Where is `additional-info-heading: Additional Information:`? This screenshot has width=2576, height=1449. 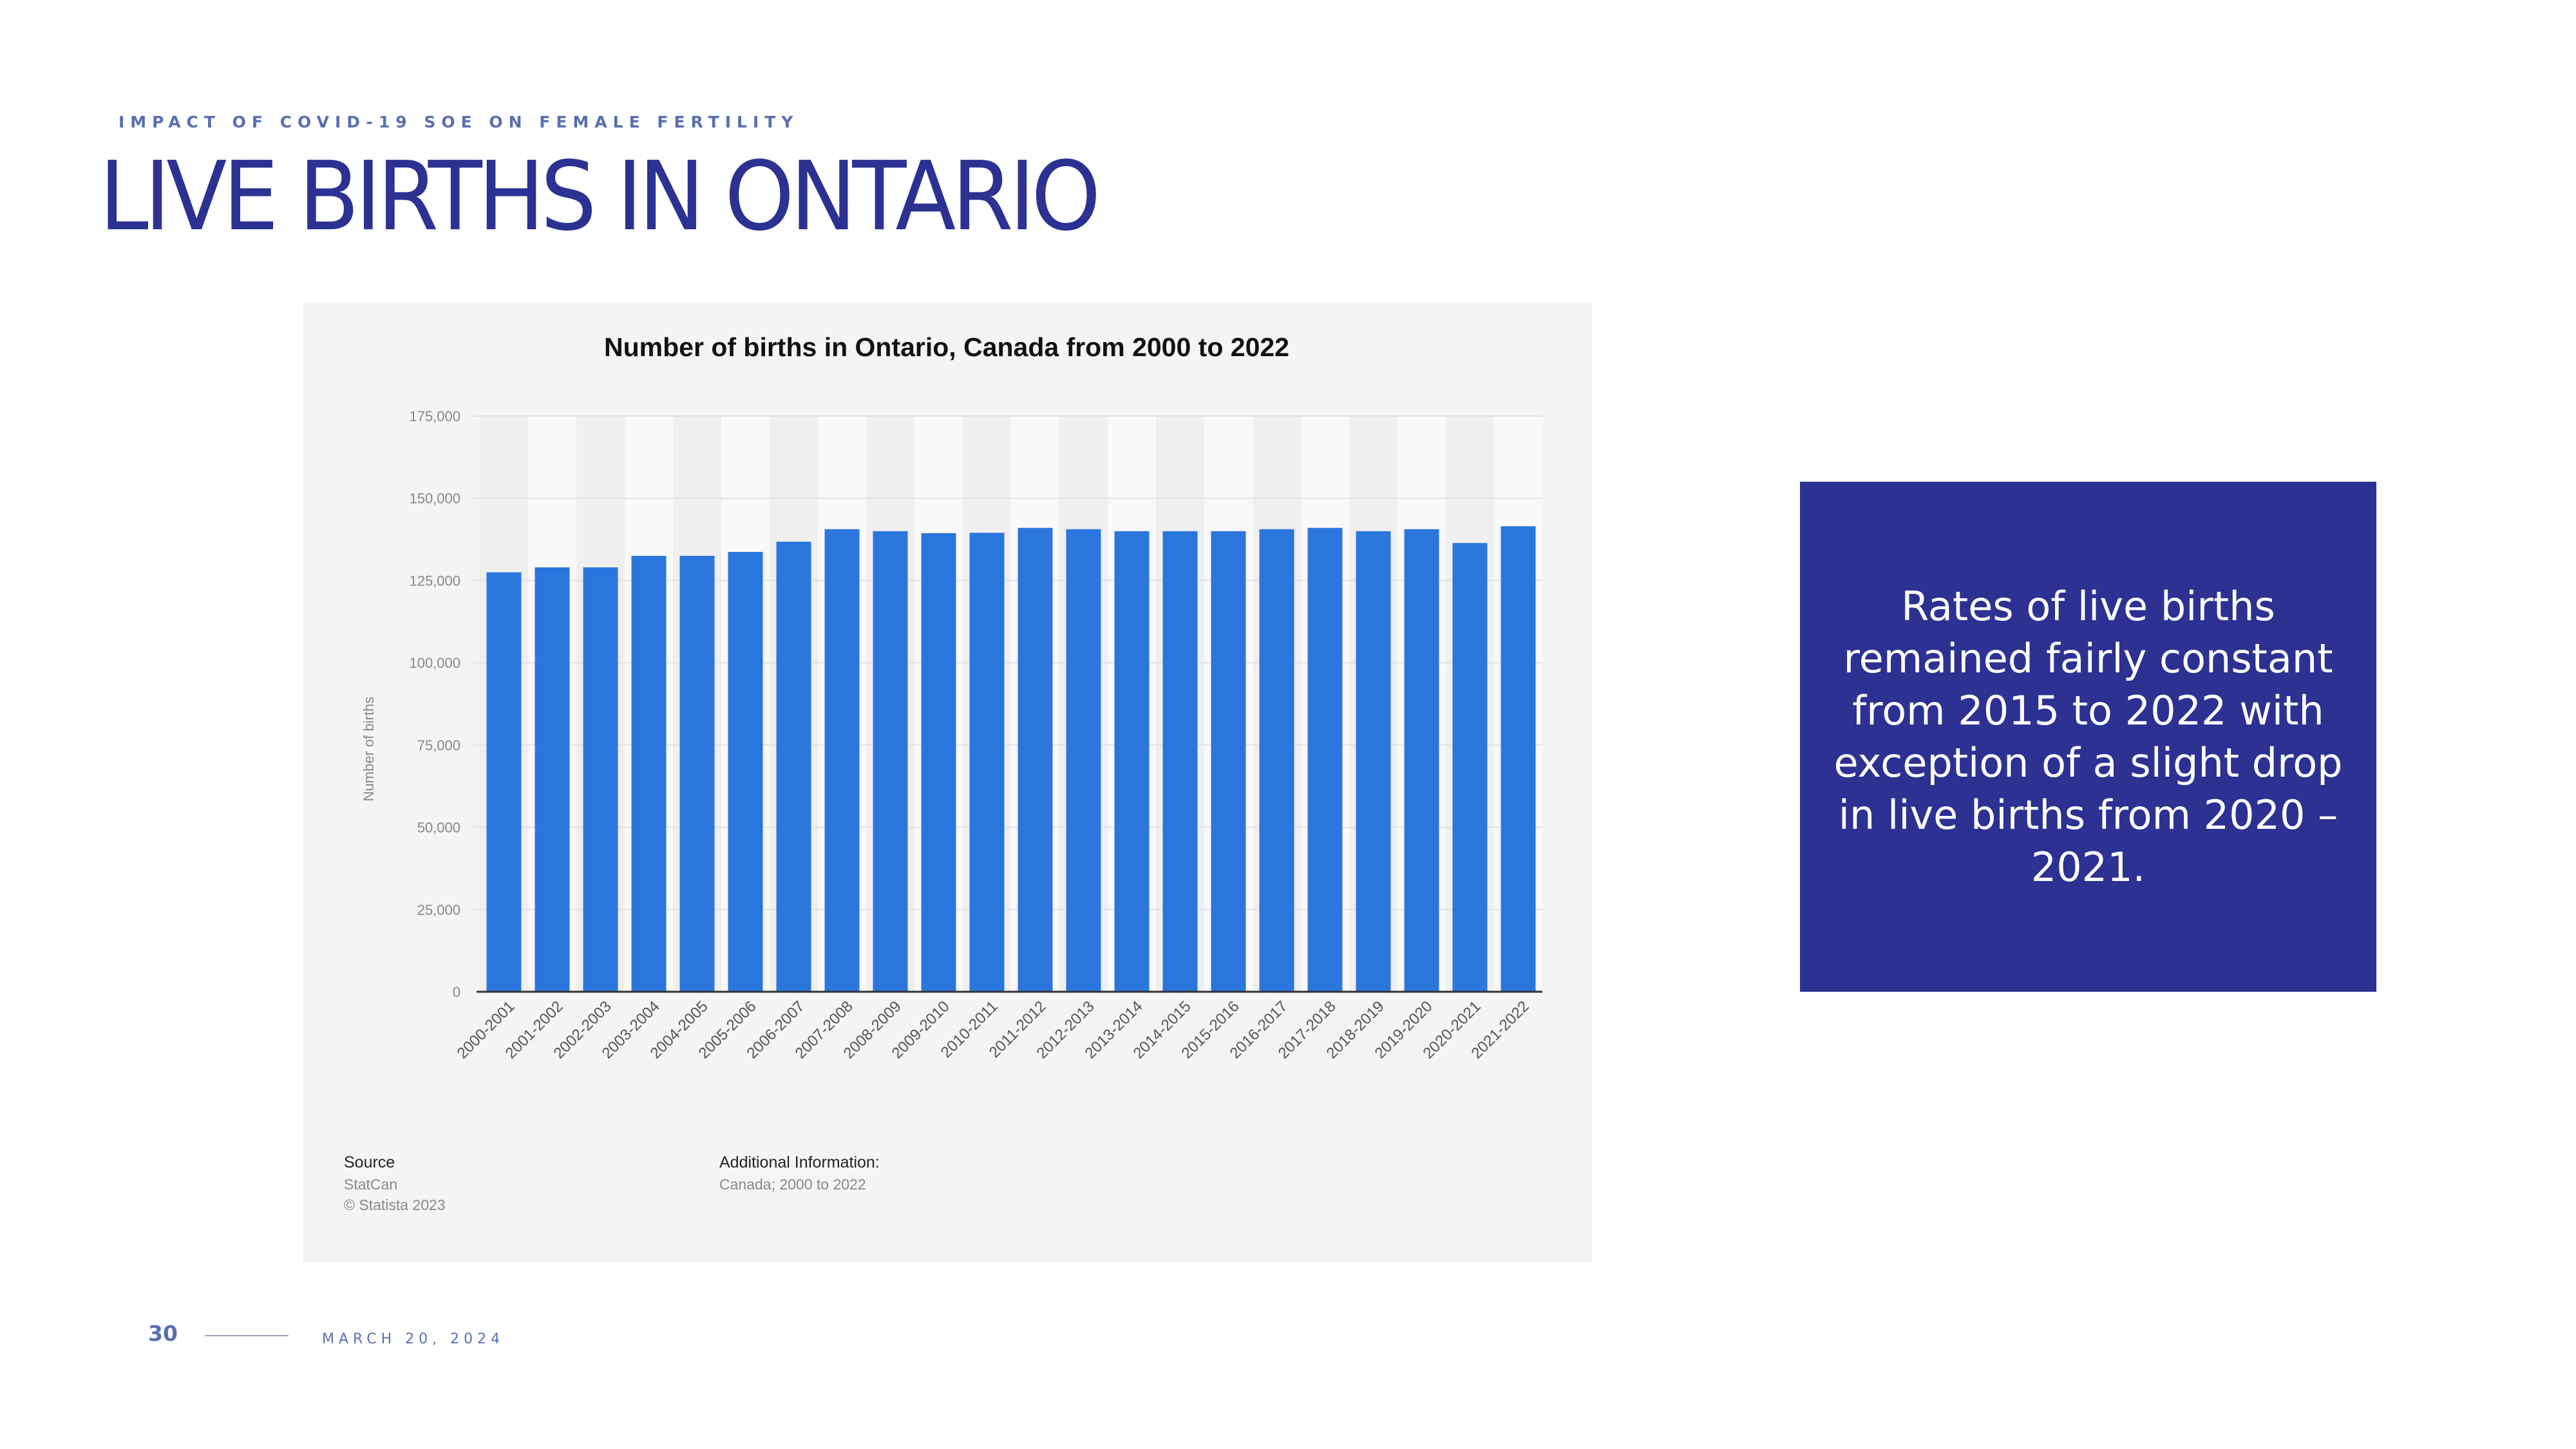 additional-info-heading: Additional Information: is located at coordinates (799, 1162).